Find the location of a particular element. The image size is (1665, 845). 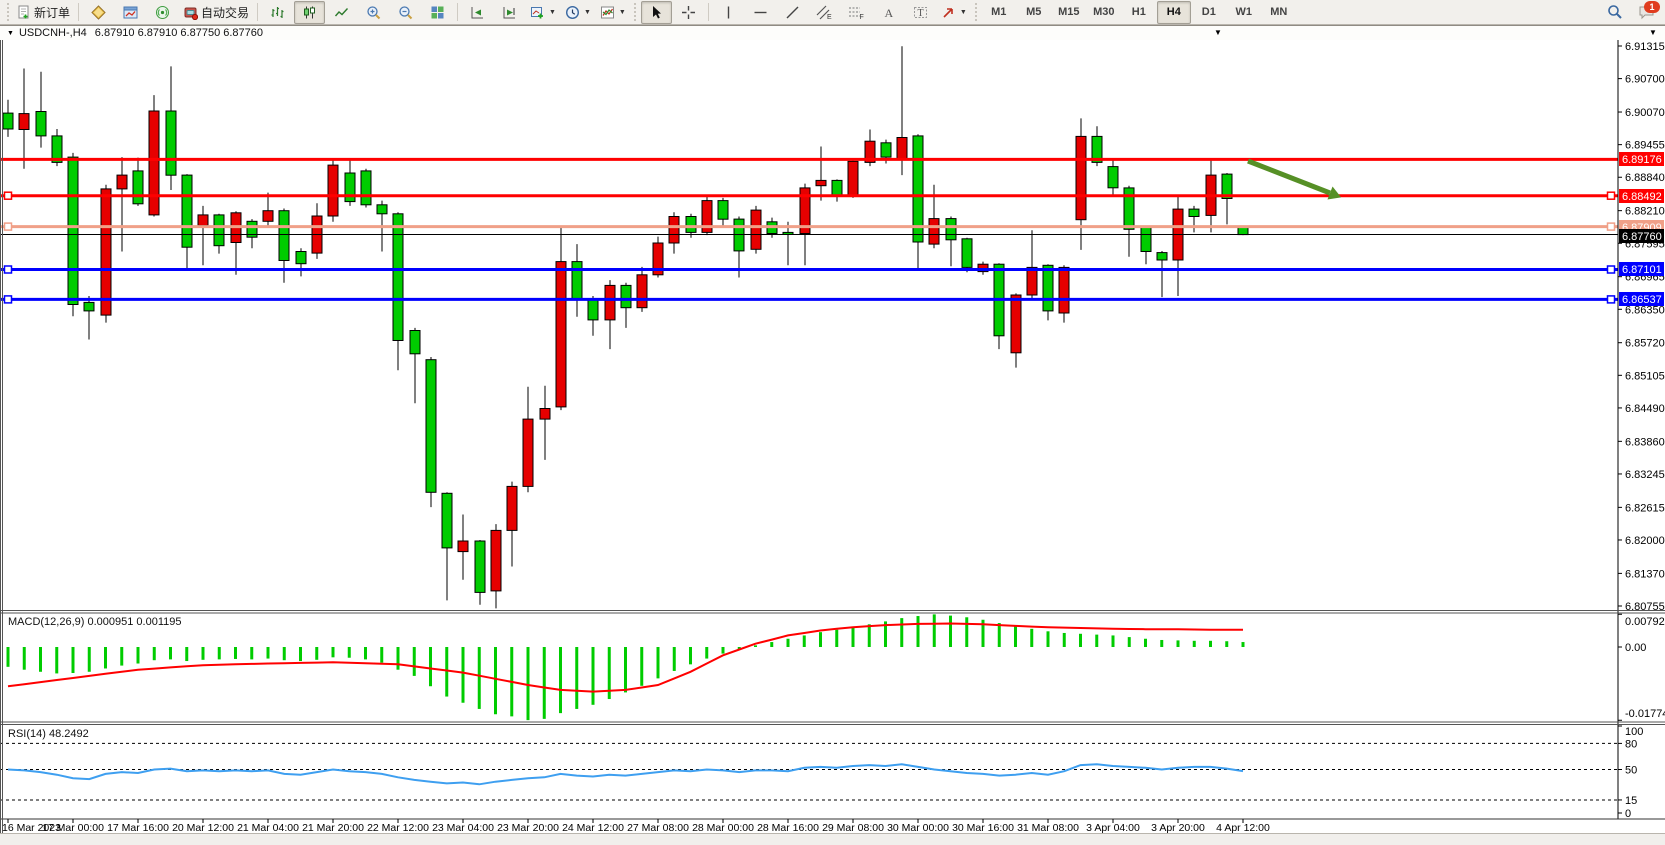

price-tick-label: 6.90070 is located at coordinates (1645, 113).